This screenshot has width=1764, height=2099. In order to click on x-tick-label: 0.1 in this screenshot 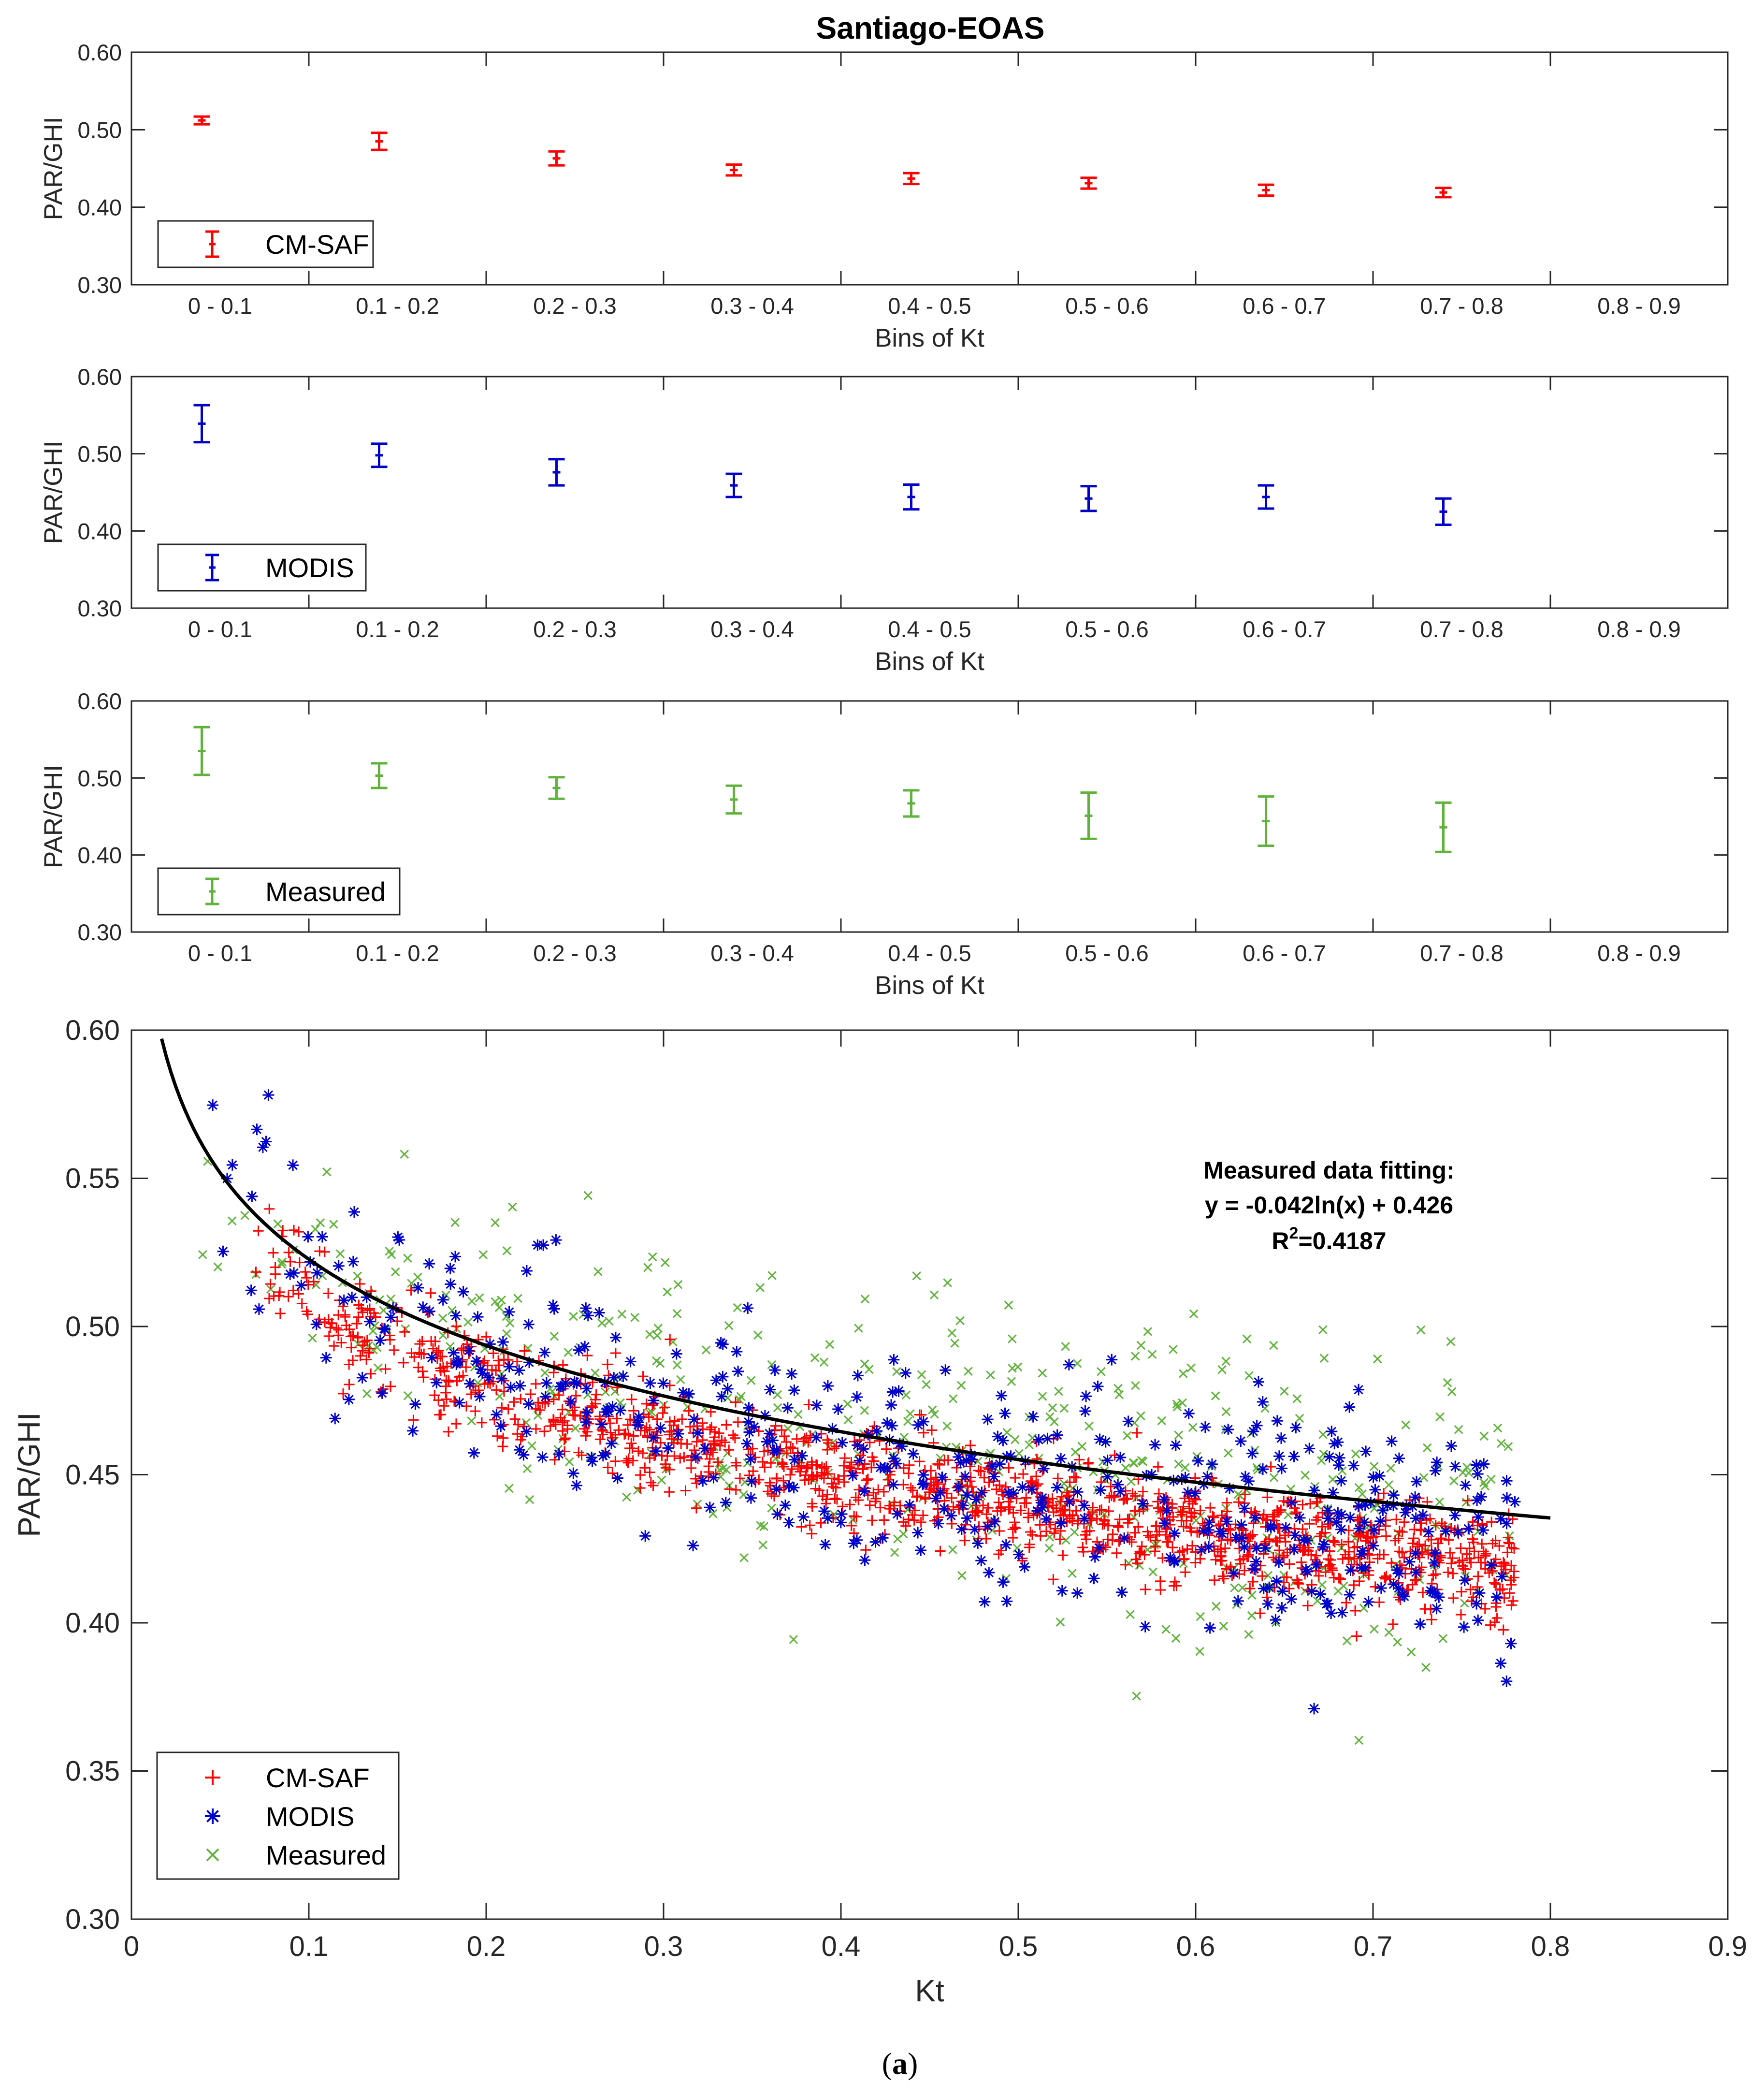, I will do `click(309, 1947)`.